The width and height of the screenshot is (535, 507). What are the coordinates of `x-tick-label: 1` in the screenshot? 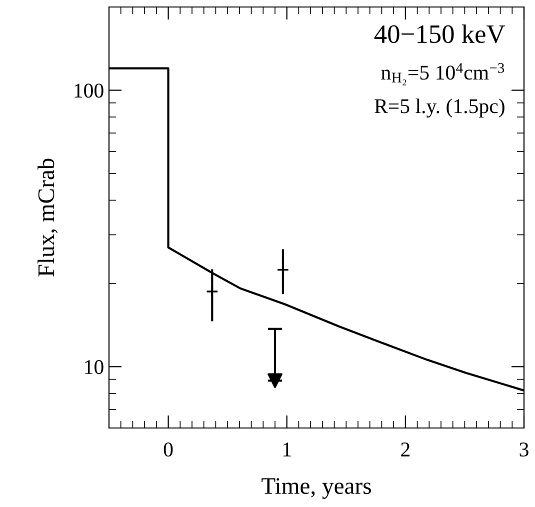 It's located at (287, 449).